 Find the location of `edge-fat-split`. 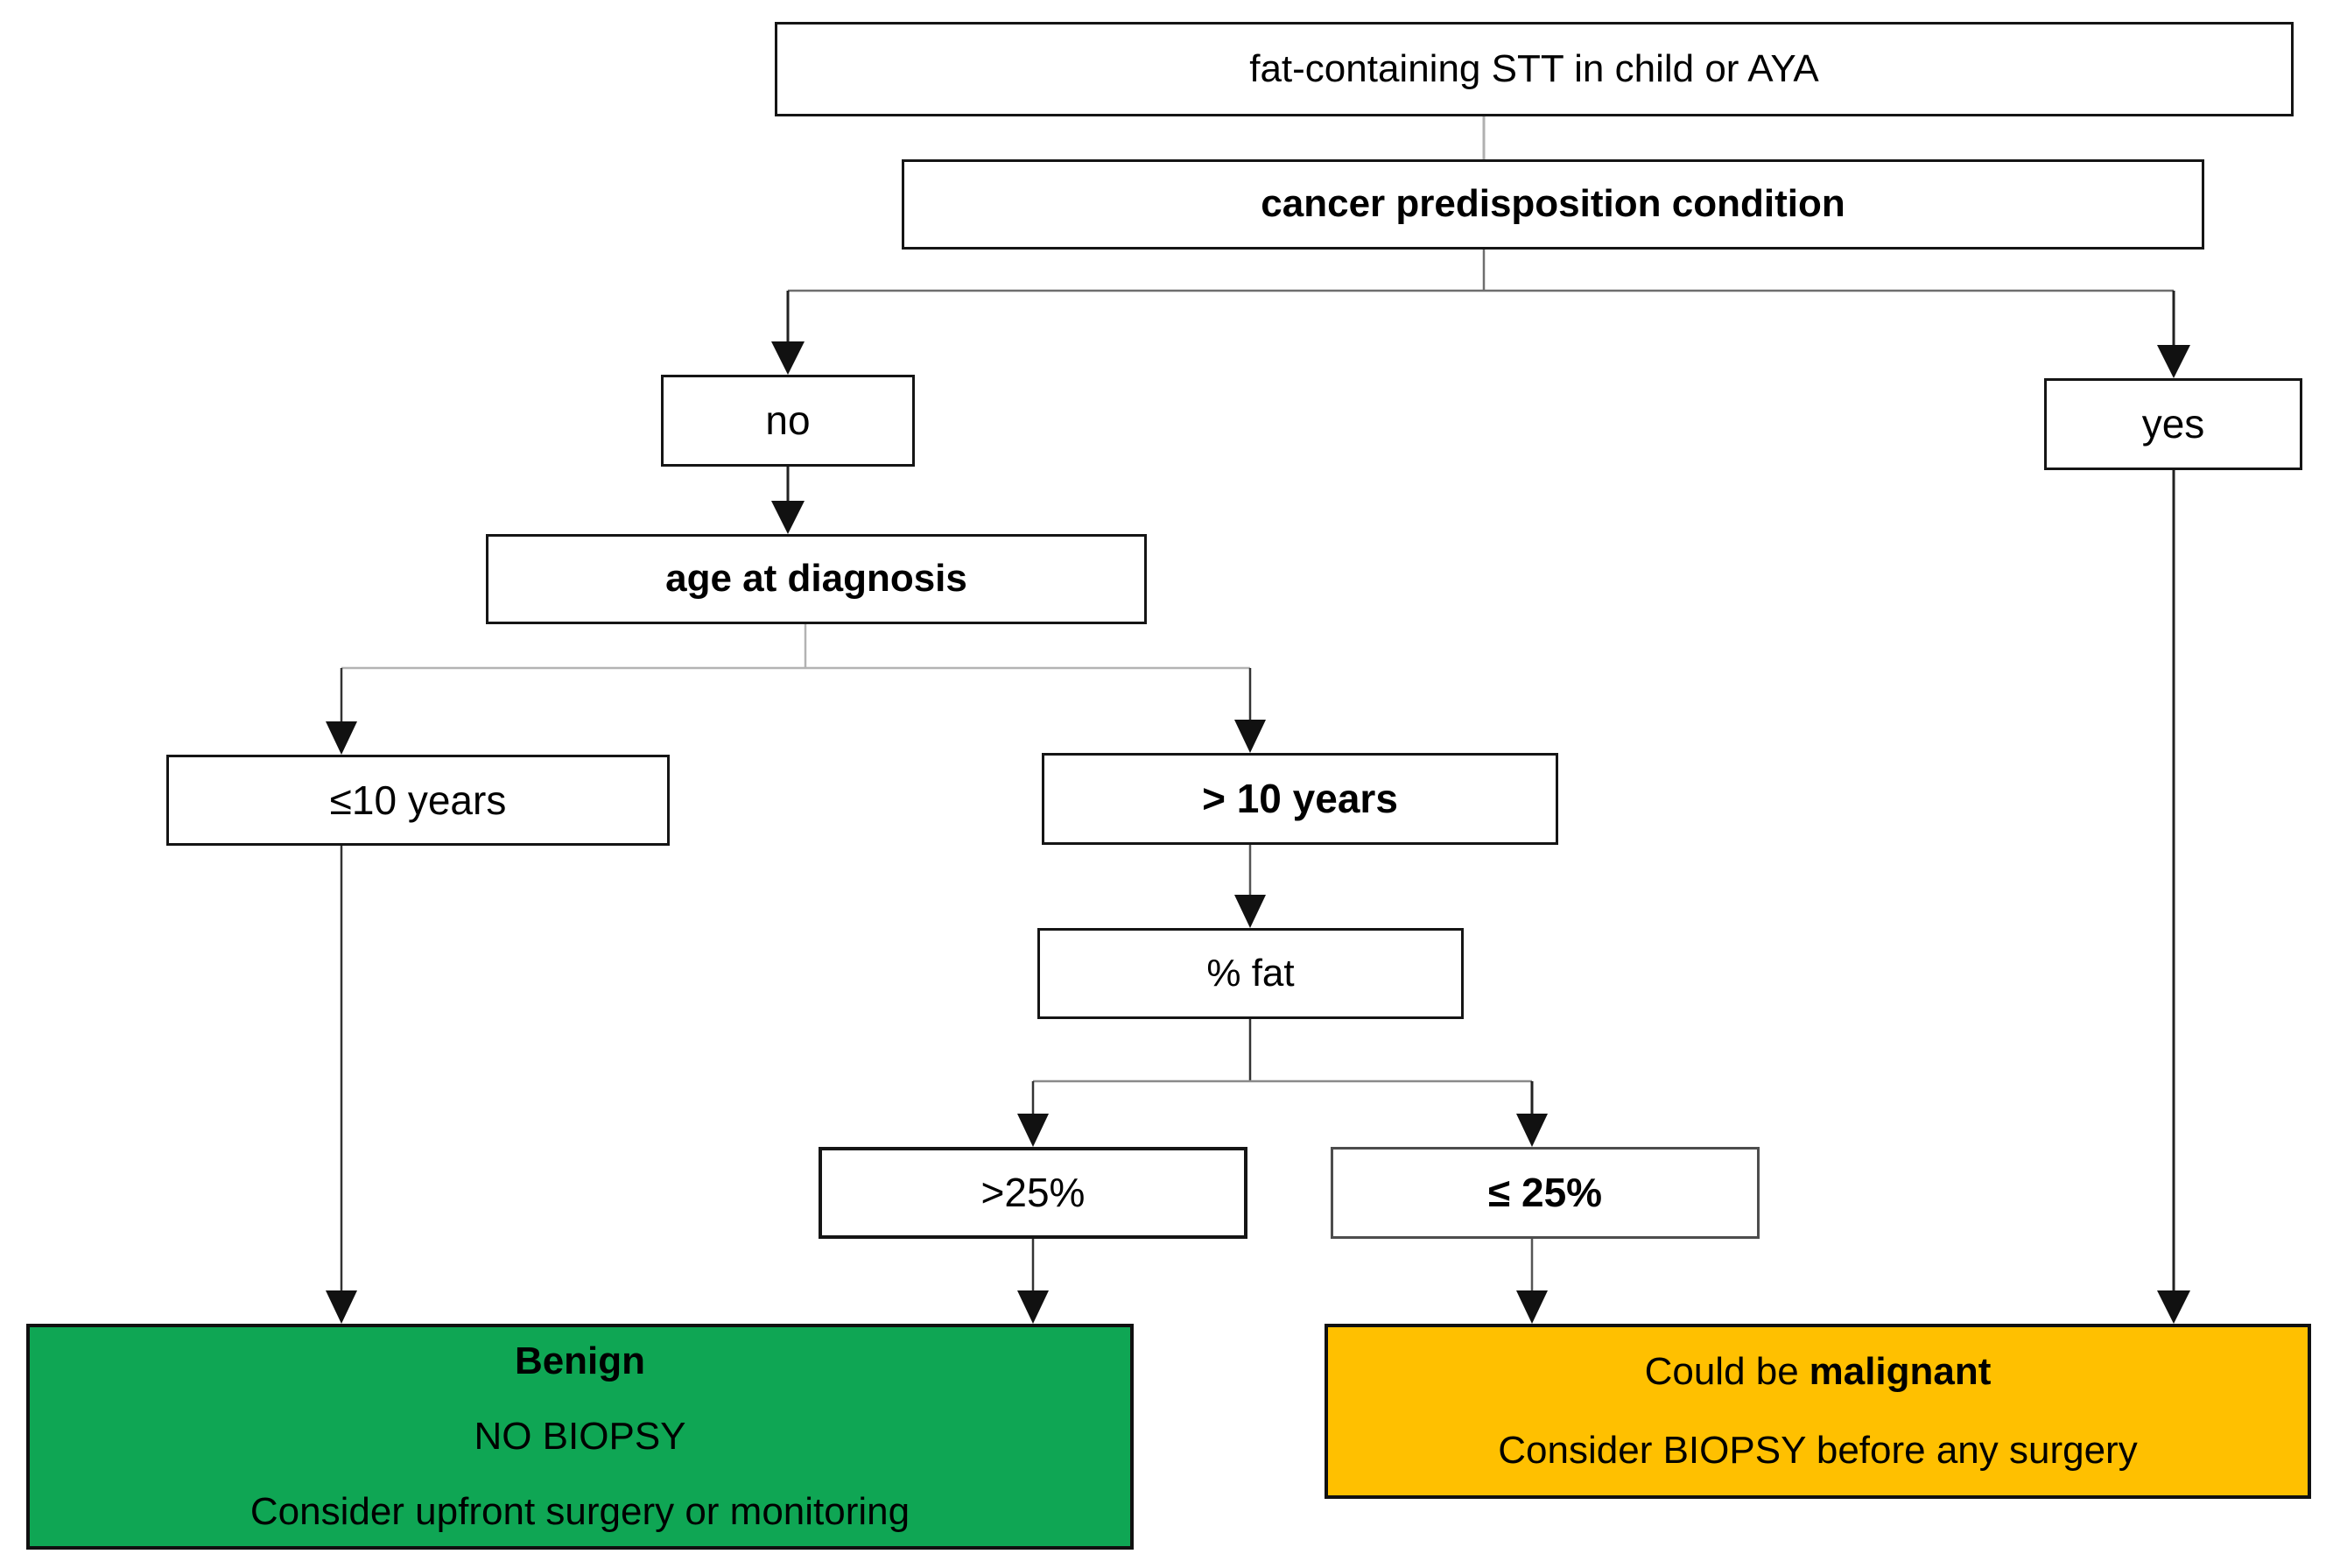

edge-fat-split is located at coordinates (1282, 1050).